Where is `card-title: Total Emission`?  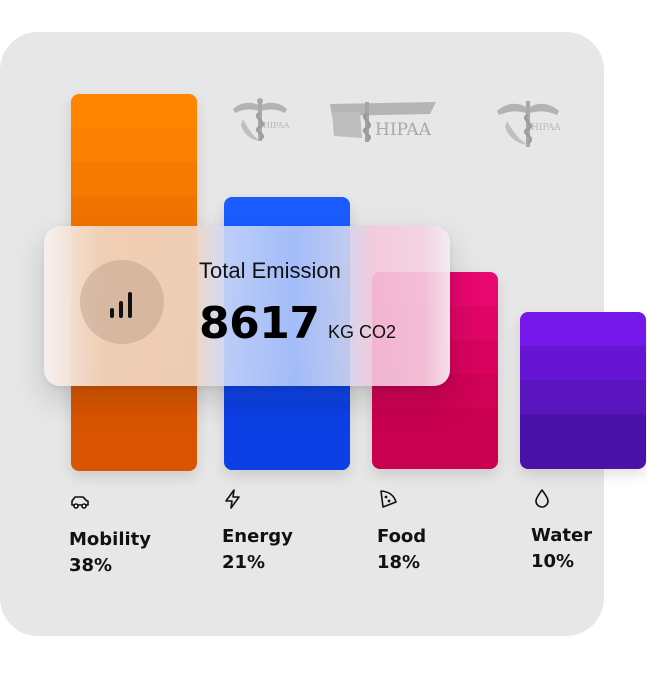 card-title: Total Emission is located at coordinates (270, 270).